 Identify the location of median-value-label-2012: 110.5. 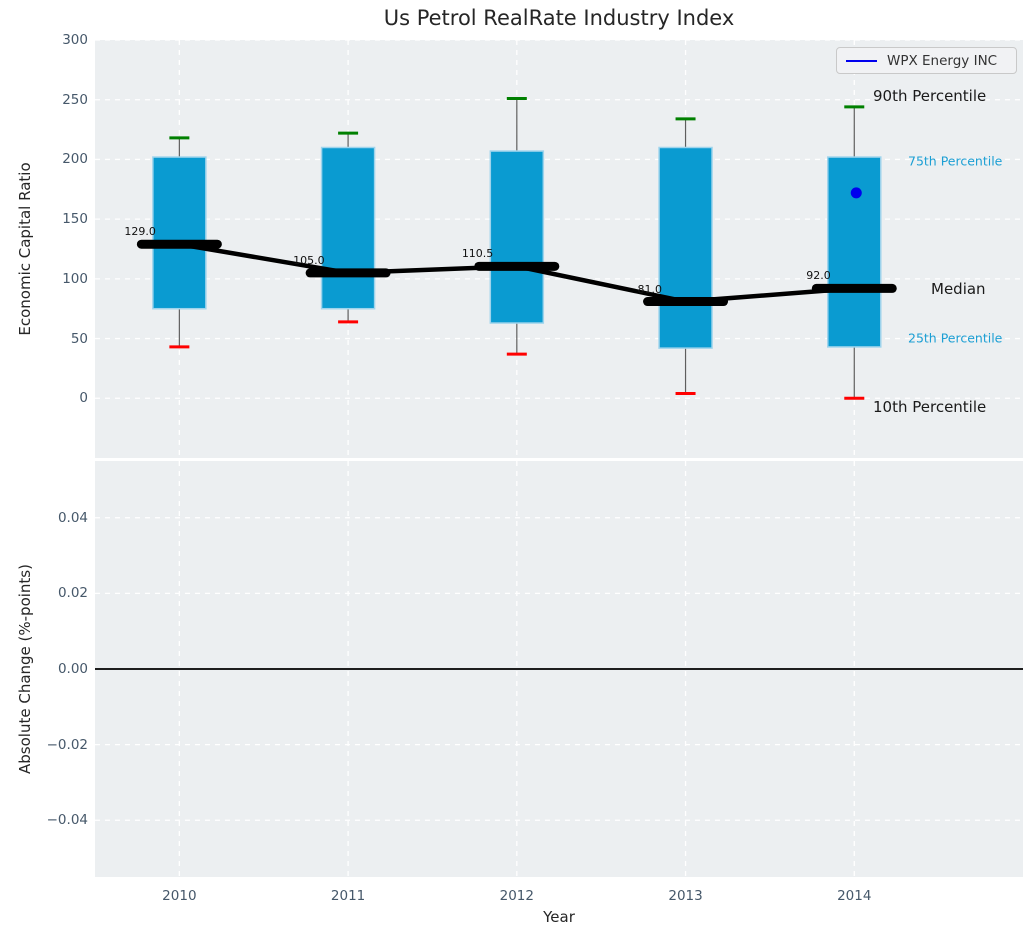
(477, 254).